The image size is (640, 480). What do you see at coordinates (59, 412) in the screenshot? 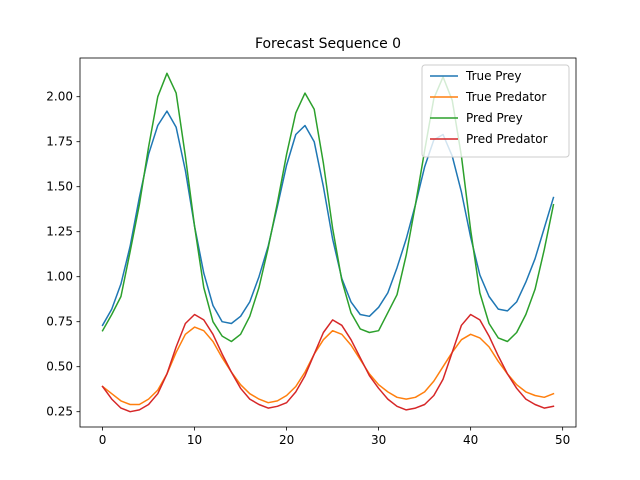
I see `y-tick-label: 0.25` at bounding box center [59, 412].